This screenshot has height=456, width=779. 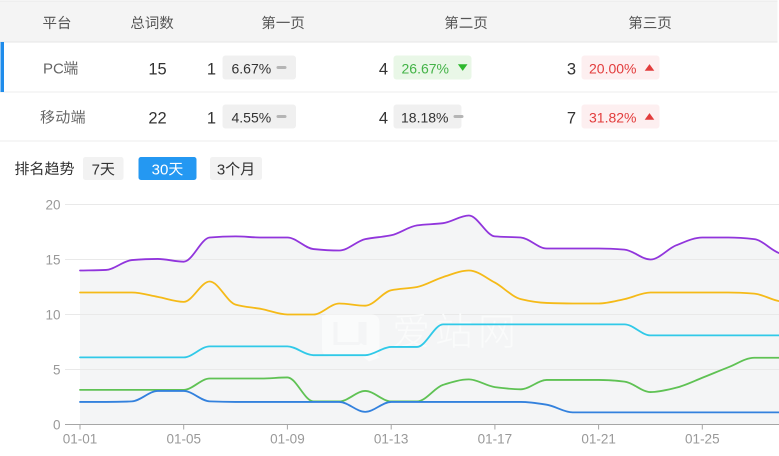 I want to click on svg-text: PC, so click(x=53, y=69).